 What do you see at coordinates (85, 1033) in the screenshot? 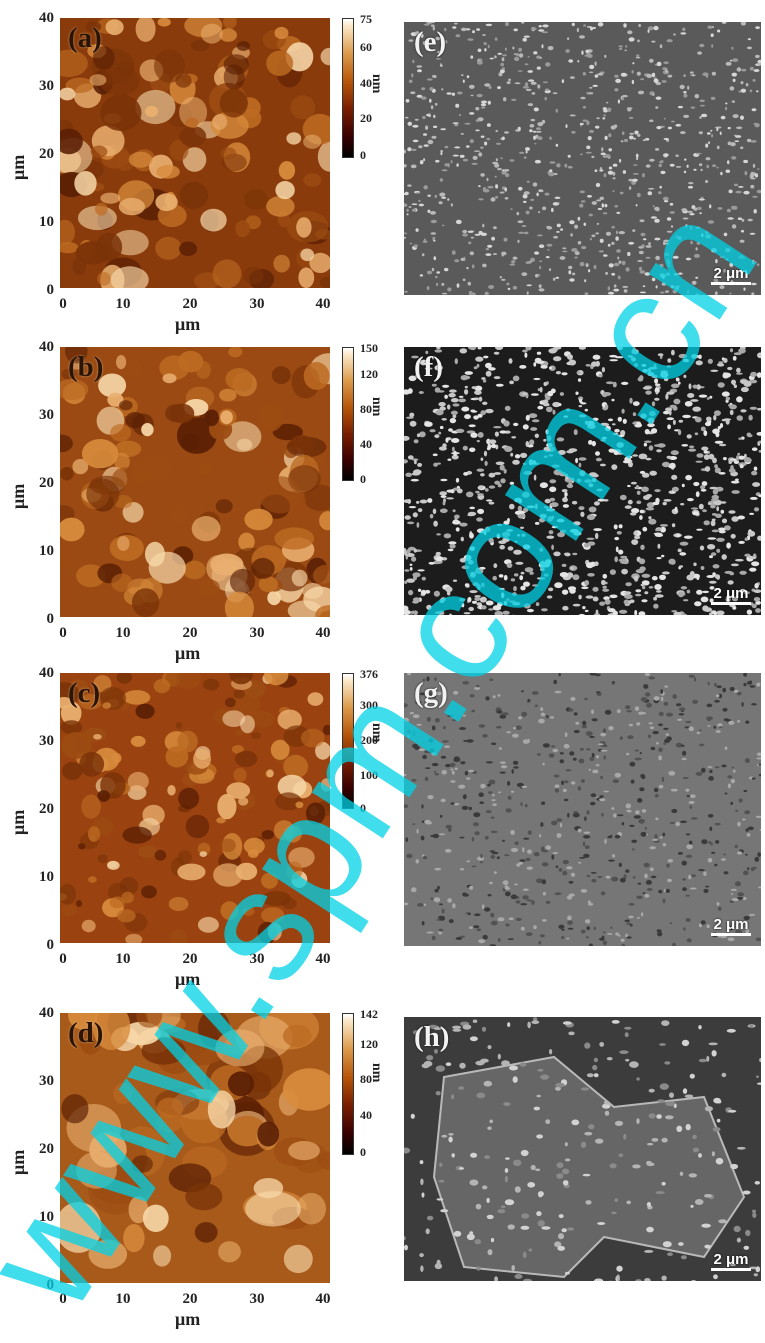
I see `panel-label-d: (d)` at bounding box center [85, 1033].